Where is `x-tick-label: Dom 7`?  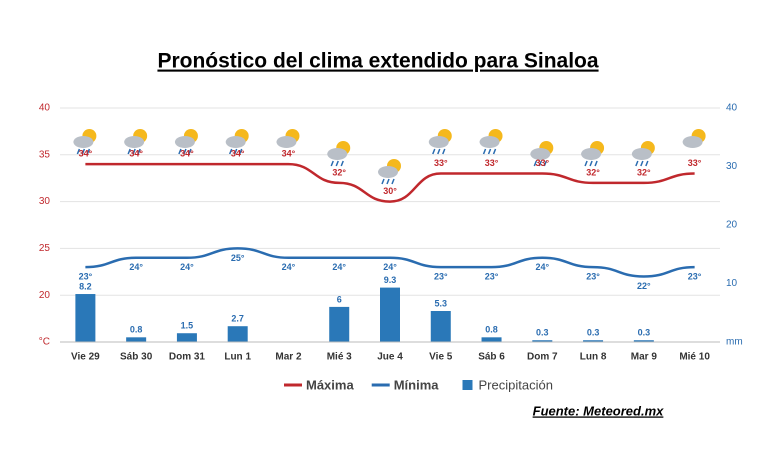
x-tick-label: Dom 7 is located at coordinates (542, 357).